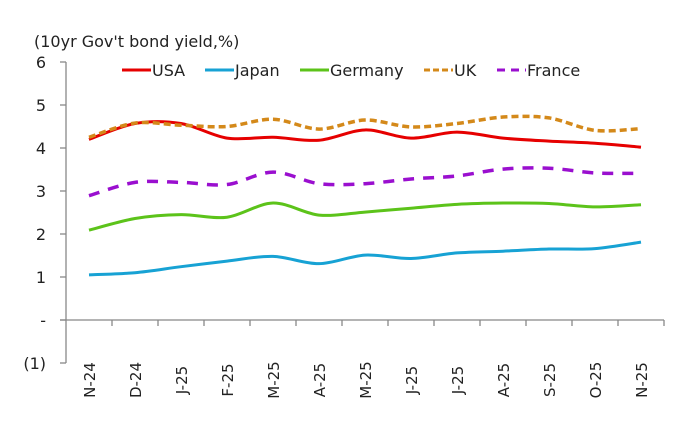 The height and width of the screenshot is (438, 690). I want to click on legend: USA Japan Germany UK France, so click(351, 70).